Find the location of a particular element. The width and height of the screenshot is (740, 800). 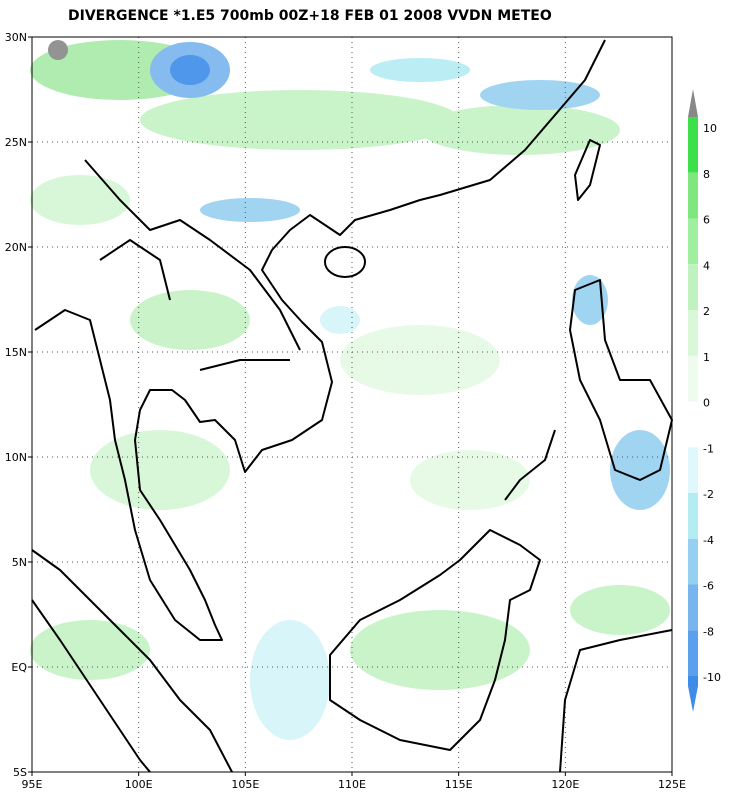

lon-label: 105E is located at coordinates (245, 784).